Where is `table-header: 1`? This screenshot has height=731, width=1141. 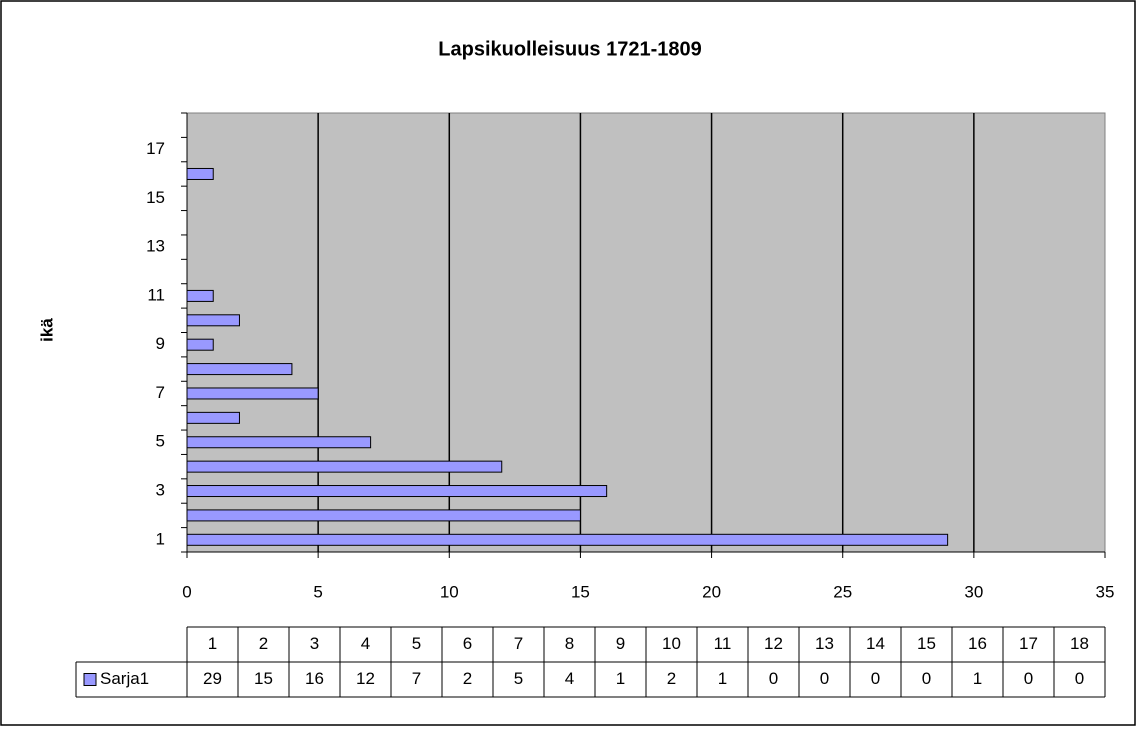
table-header: 1 is located at coordinates (212, 643).